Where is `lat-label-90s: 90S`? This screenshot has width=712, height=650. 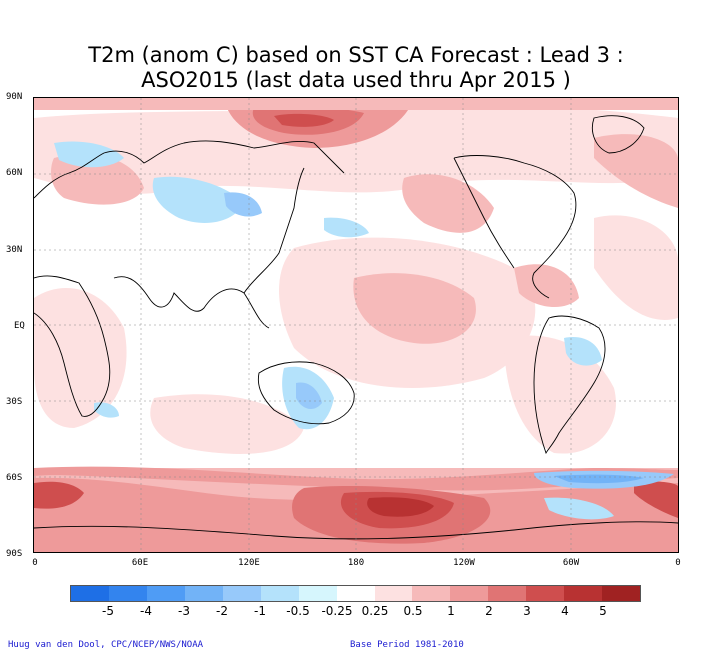 lat-label-90s: 90S is located at coordinates (14, 554).